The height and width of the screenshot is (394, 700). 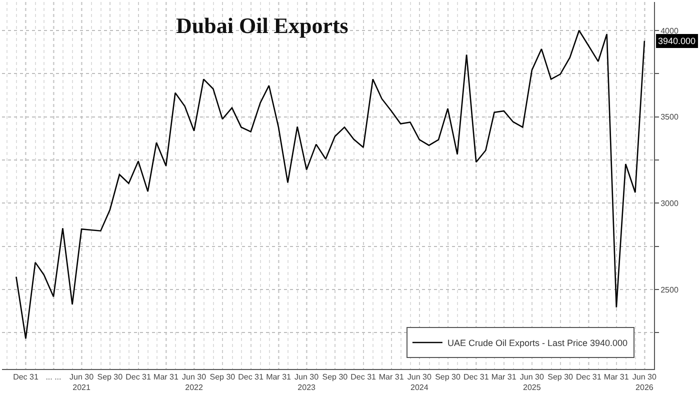 What do you see at coordinates (537, 343) in the screenshot?
I see `legend-label: UAE Crude Oil Exports - Last Price 3940.000` at bounding box center [537, 343].